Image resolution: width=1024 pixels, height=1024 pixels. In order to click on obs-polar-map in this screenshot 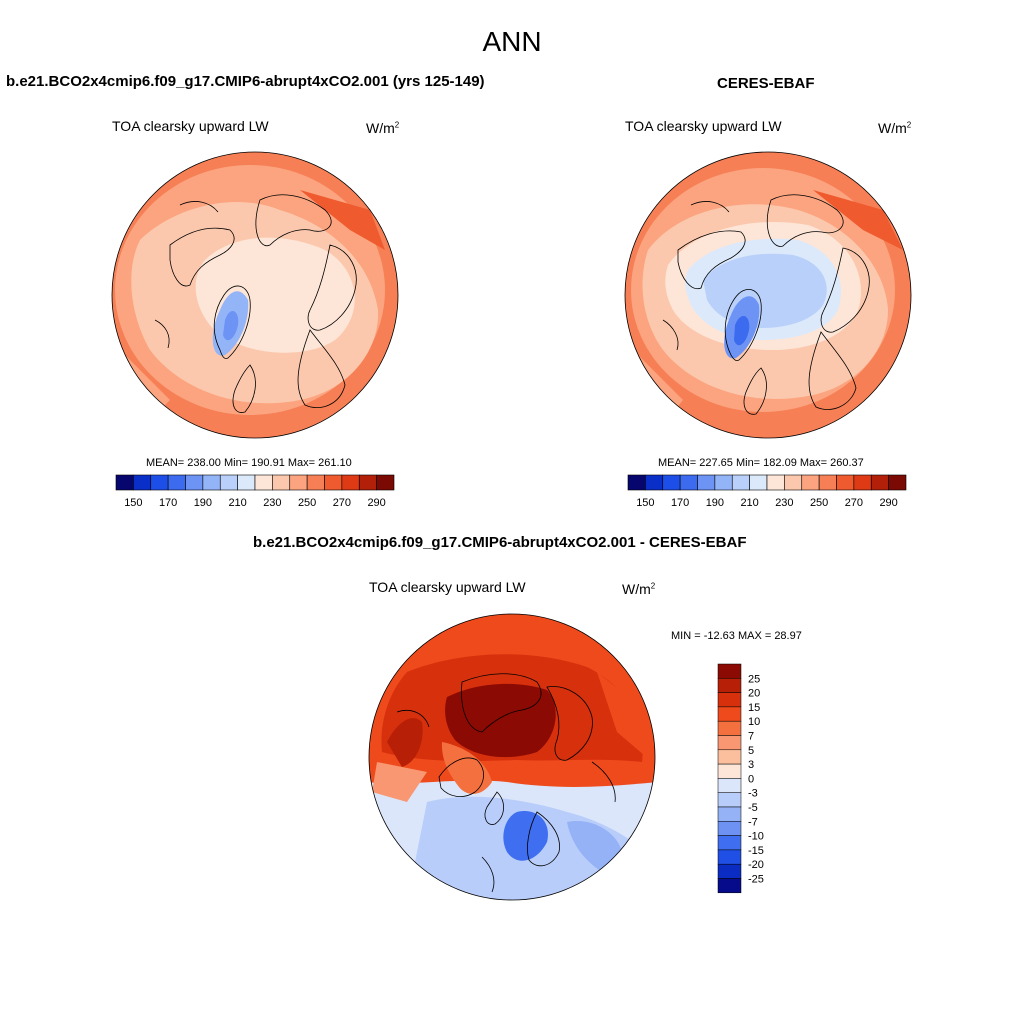, I will do `click(768, 295)`.